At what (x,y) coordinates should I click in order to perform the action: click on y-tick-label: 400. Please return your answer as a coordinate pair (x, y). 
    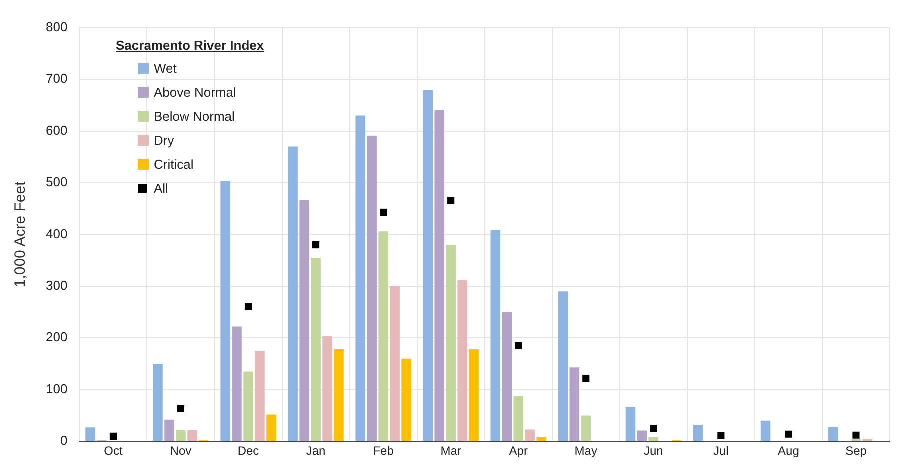
    Looking at the image, I should click on (57, 234).